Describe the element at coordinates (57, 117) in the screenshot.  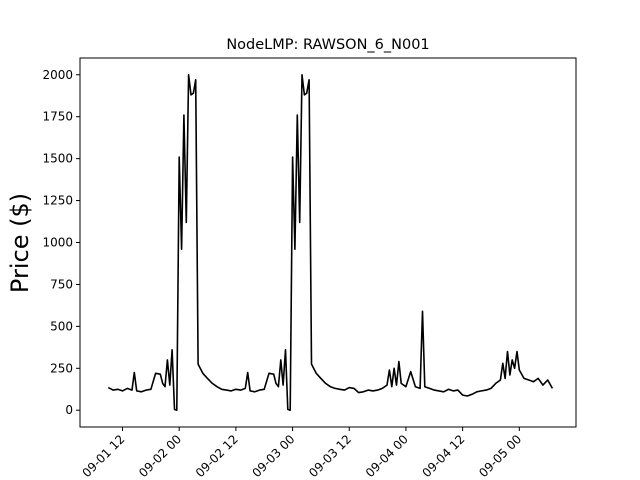
I see `y-tick-label: 1750` at that location.